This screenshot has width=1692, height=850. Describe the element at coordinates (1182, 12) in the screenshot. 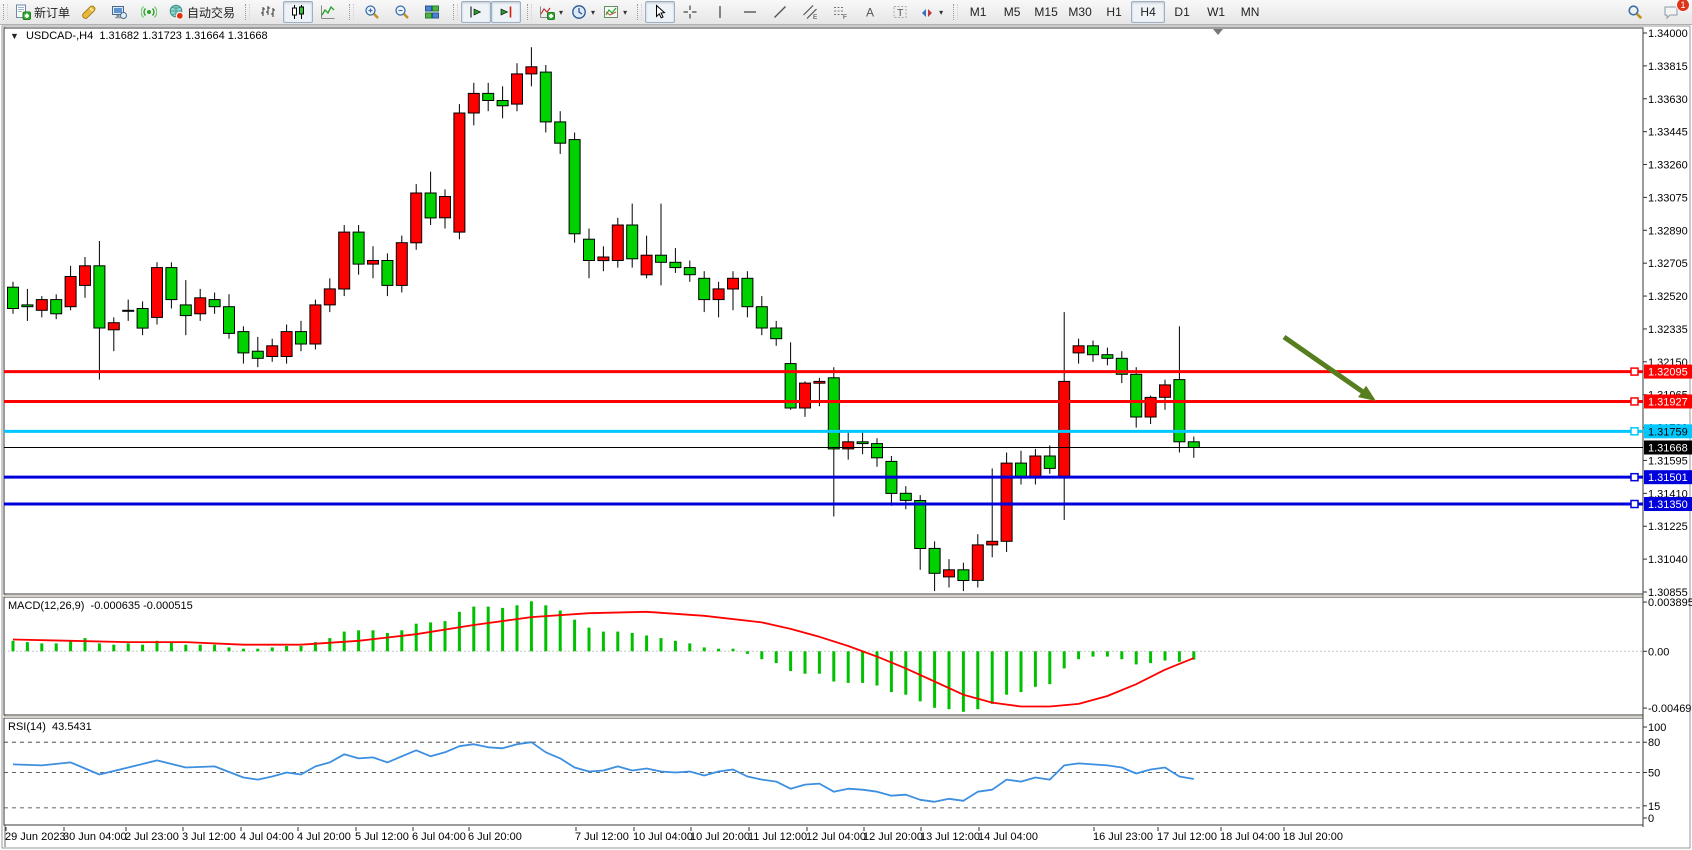

I see `tf-d1: D1` at that location.